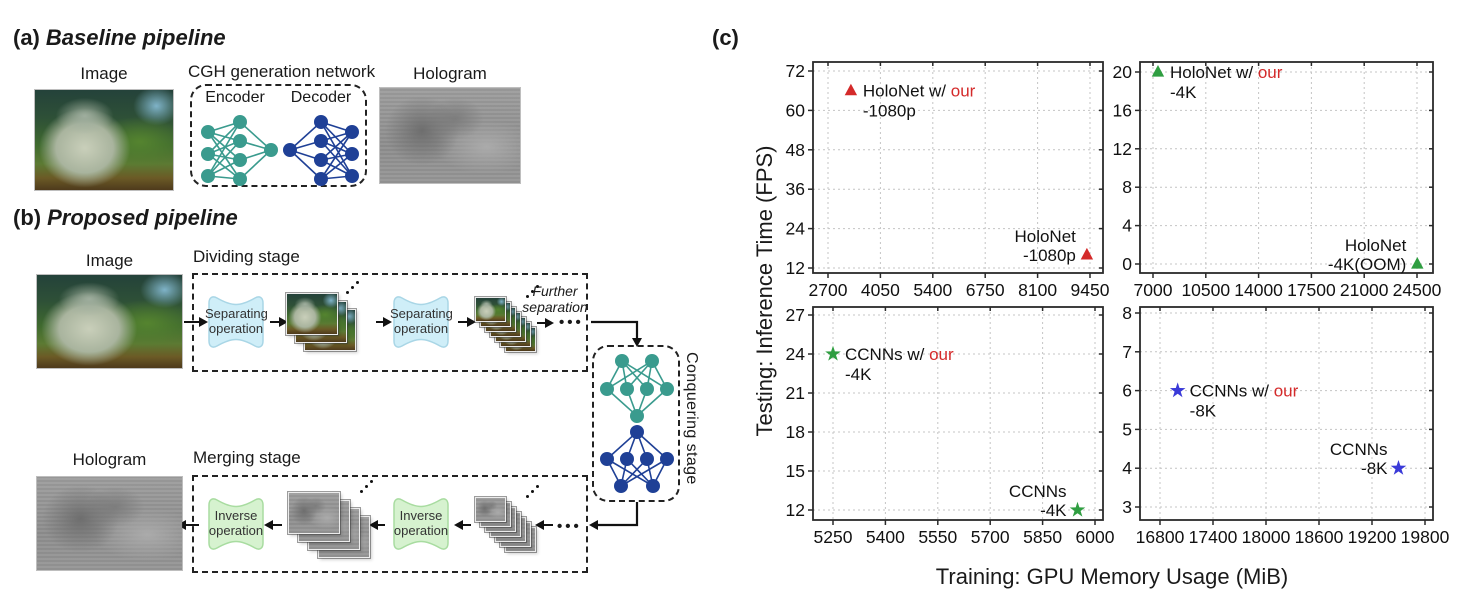  What do you see at coordinates (278, 135) in the screenshot?
I see `cgh-network-box` at bounding box center [278, 135].